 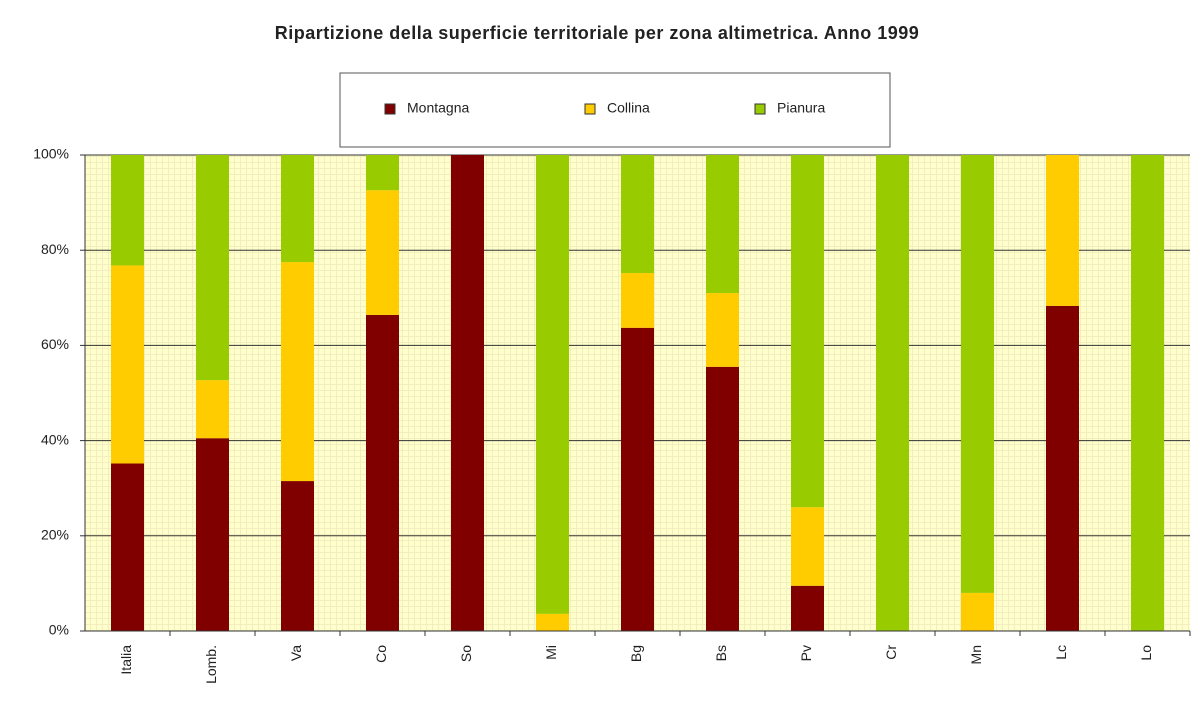 I want to click on x-tick-label: Co, so click(x=381, y=654).